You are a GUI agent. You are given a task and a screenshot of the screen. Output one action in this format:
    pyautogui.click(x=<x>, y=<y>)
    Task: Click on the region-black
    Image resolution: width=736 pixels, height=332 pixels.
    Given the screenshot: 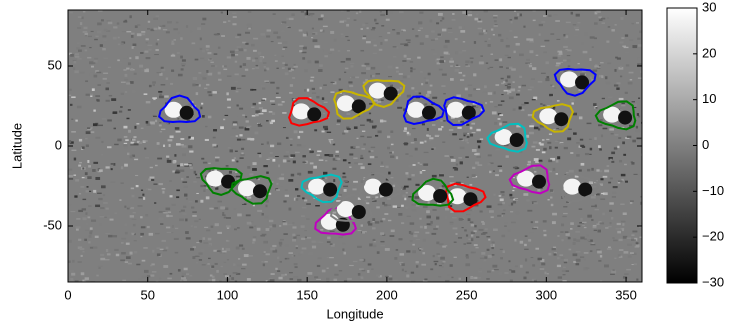 What is the action you would take?
    pyautogui.click(x=470, y=199)
    